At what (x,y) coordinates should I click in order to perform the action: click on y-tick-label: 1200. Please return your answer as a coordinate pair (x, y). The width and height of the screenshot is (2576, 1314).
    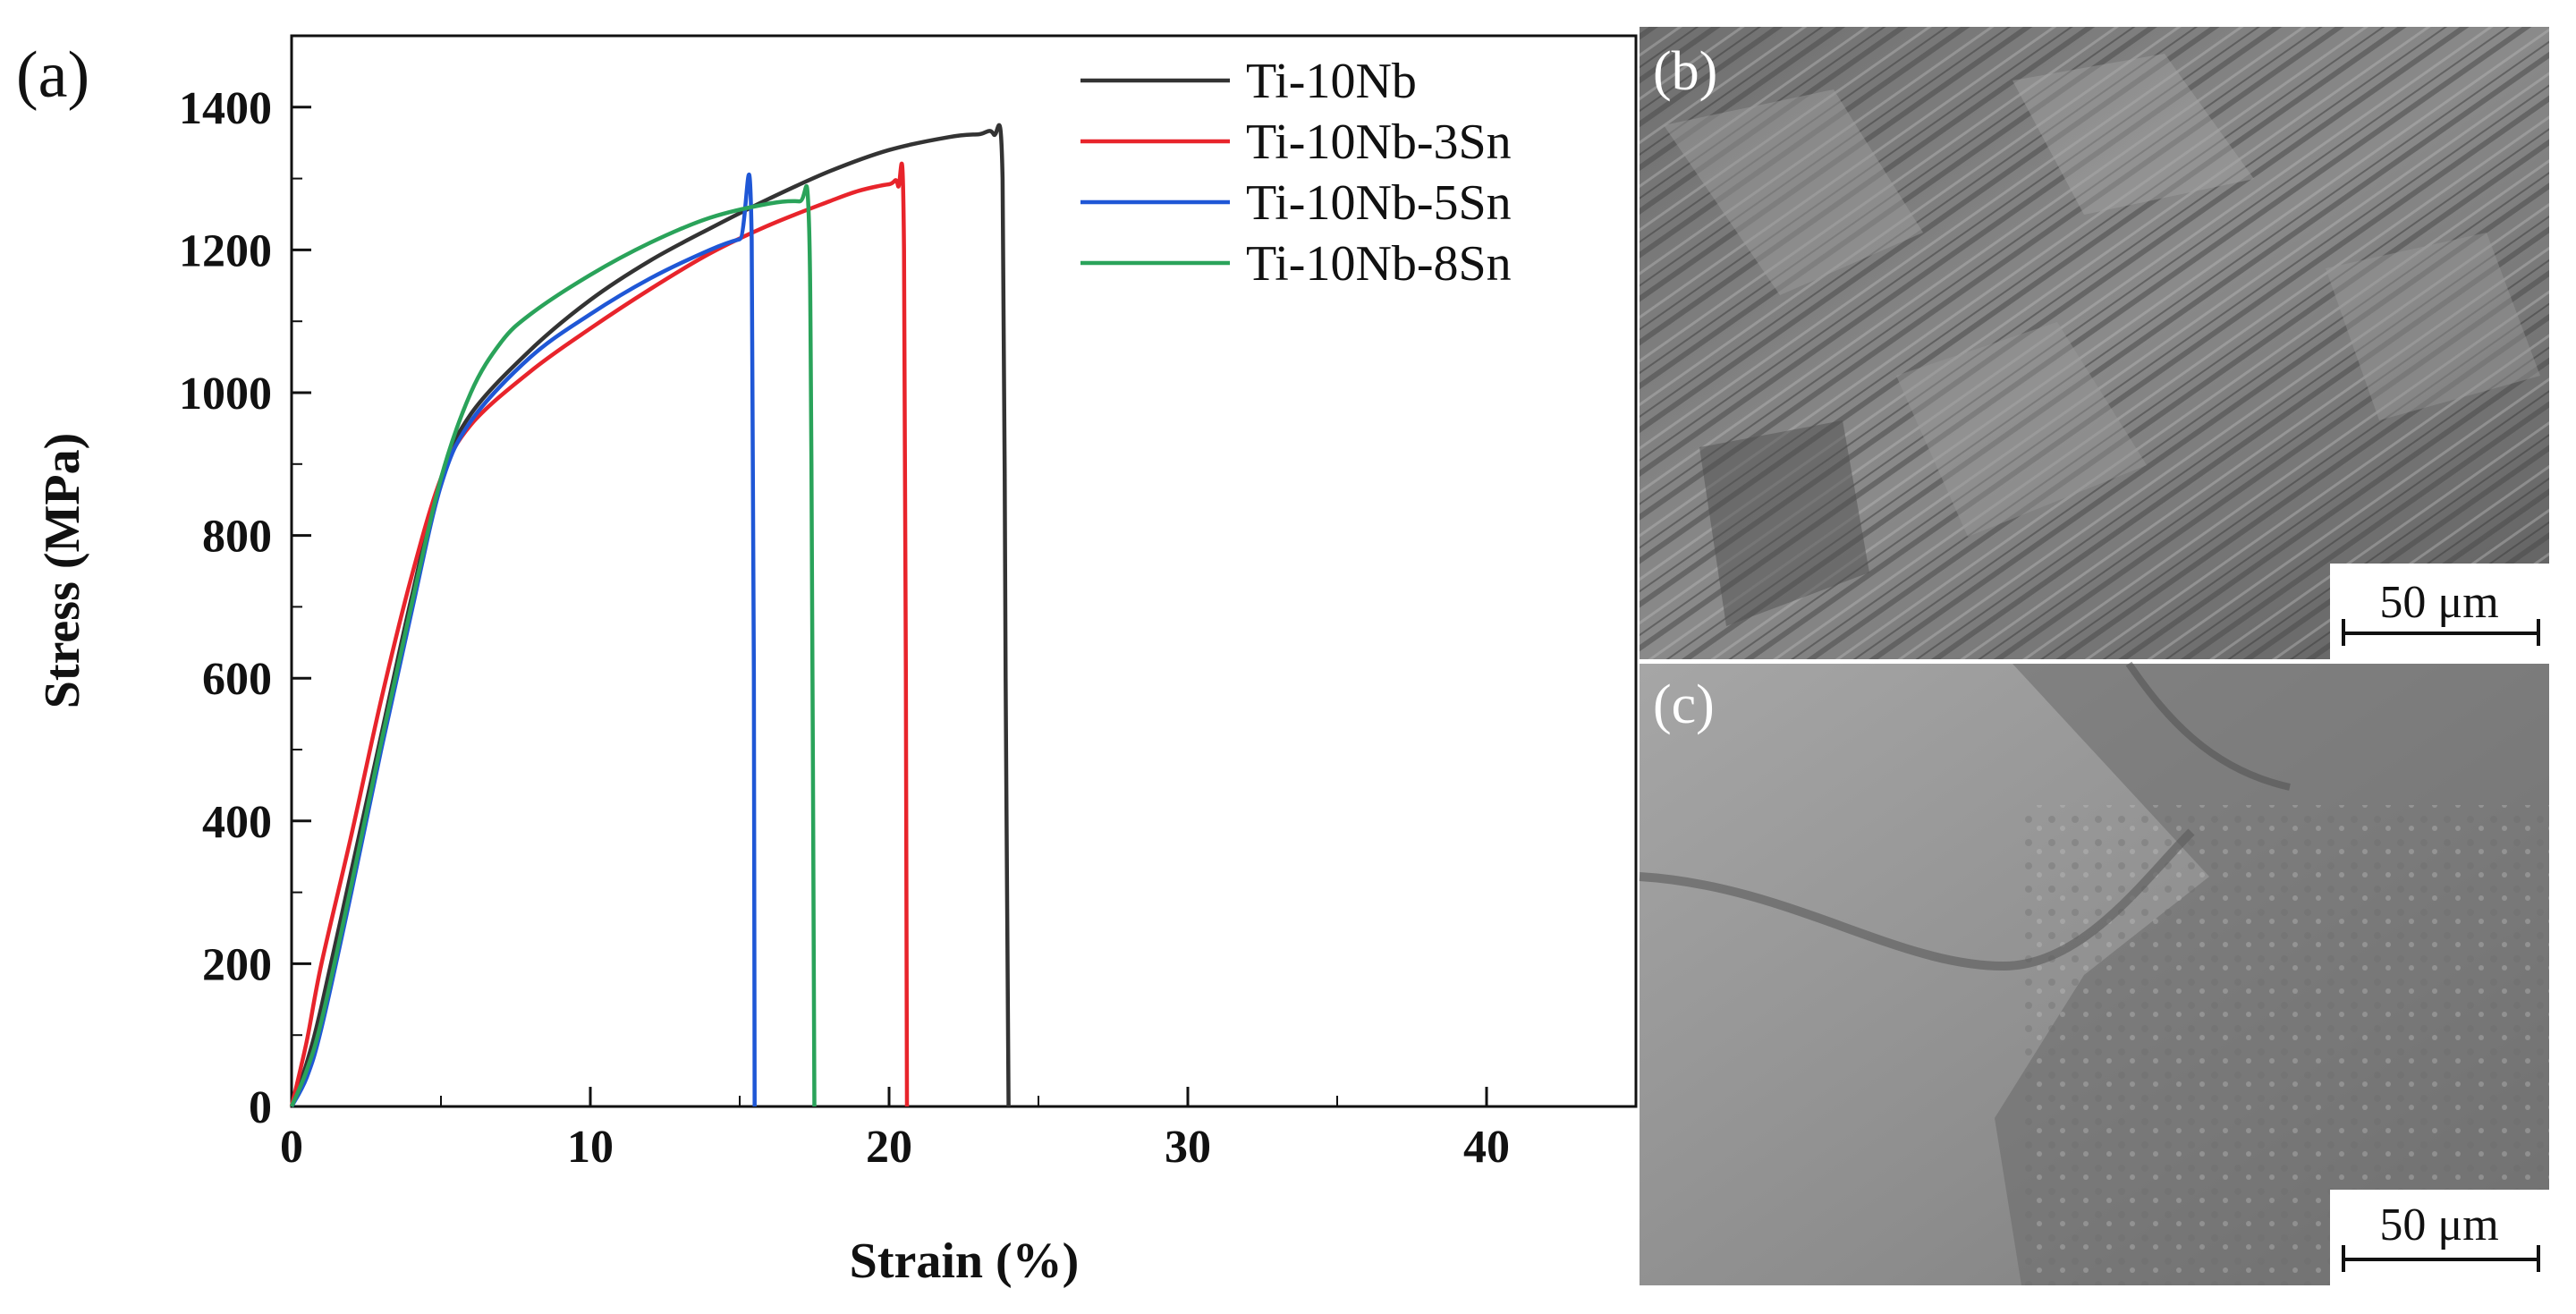
    Looking at the image, I should click on (225, 251).